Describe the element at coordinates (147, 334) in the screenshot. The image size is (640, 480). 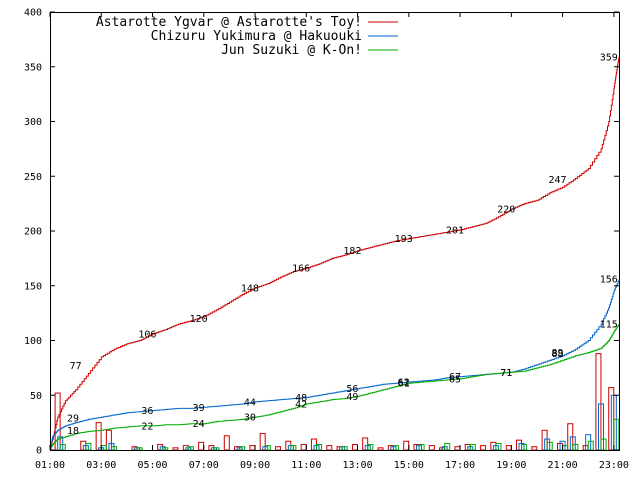
I see `data-label-1: 106` at that location.